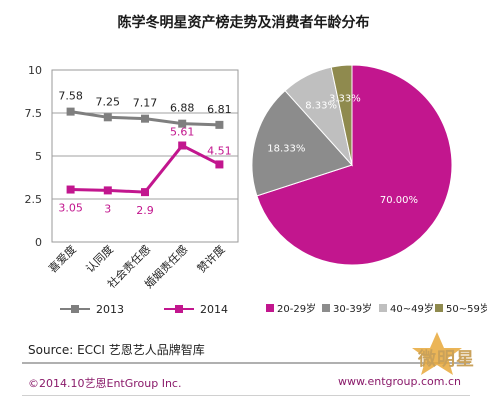 Image resolution: width=487 pixels, height=409 pixels. I want to click on data-label-2013: 7.58, so click(70, 96).